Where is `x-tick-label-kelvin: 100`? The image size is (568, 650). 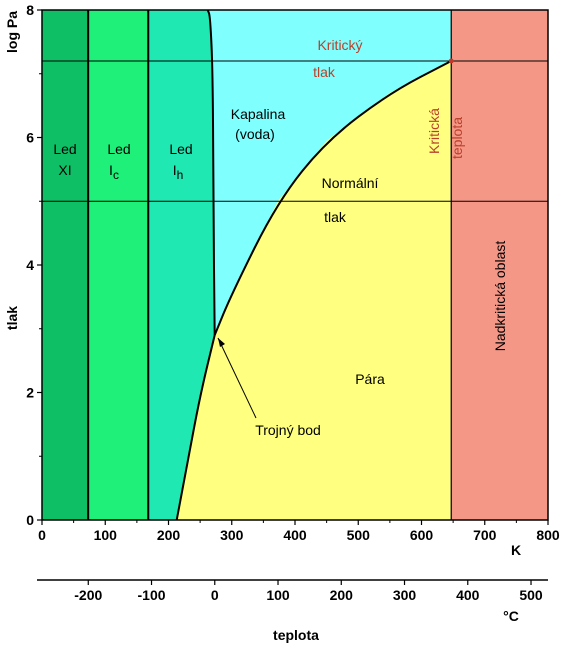
x-tick-label-kelvin: 100 is located at coordinates (106, 535).